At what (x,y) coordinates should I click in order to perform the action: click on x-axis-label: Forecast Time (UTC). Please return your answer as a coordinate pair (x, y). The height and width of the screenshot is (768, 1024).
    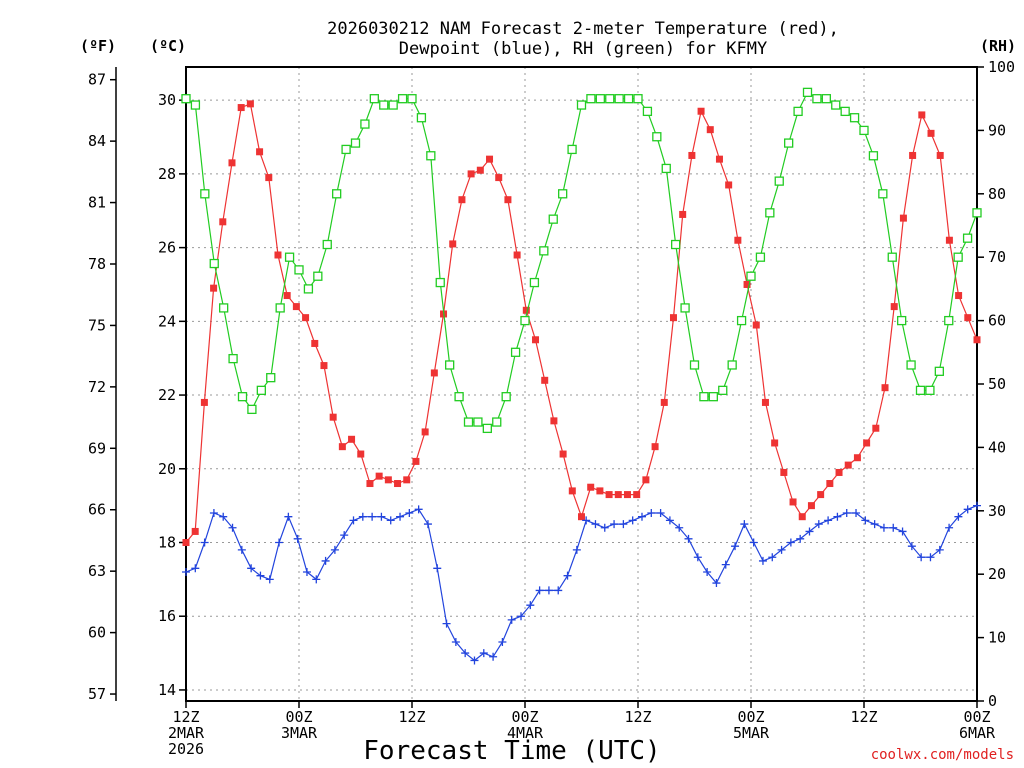
    Looking at the image, I should click on (511, 751).